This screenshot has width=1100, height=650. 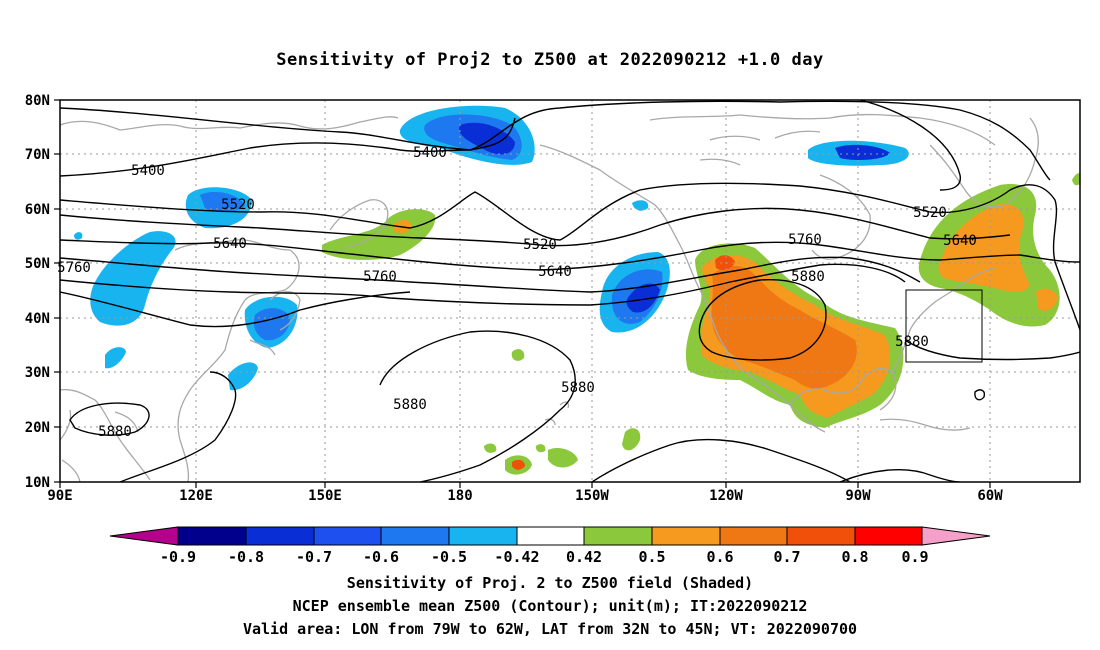 What do you see at coordinates (1076, 179) in the screenshot?
I see `pos-region-eastedge` at bounding box center [1076, 179].